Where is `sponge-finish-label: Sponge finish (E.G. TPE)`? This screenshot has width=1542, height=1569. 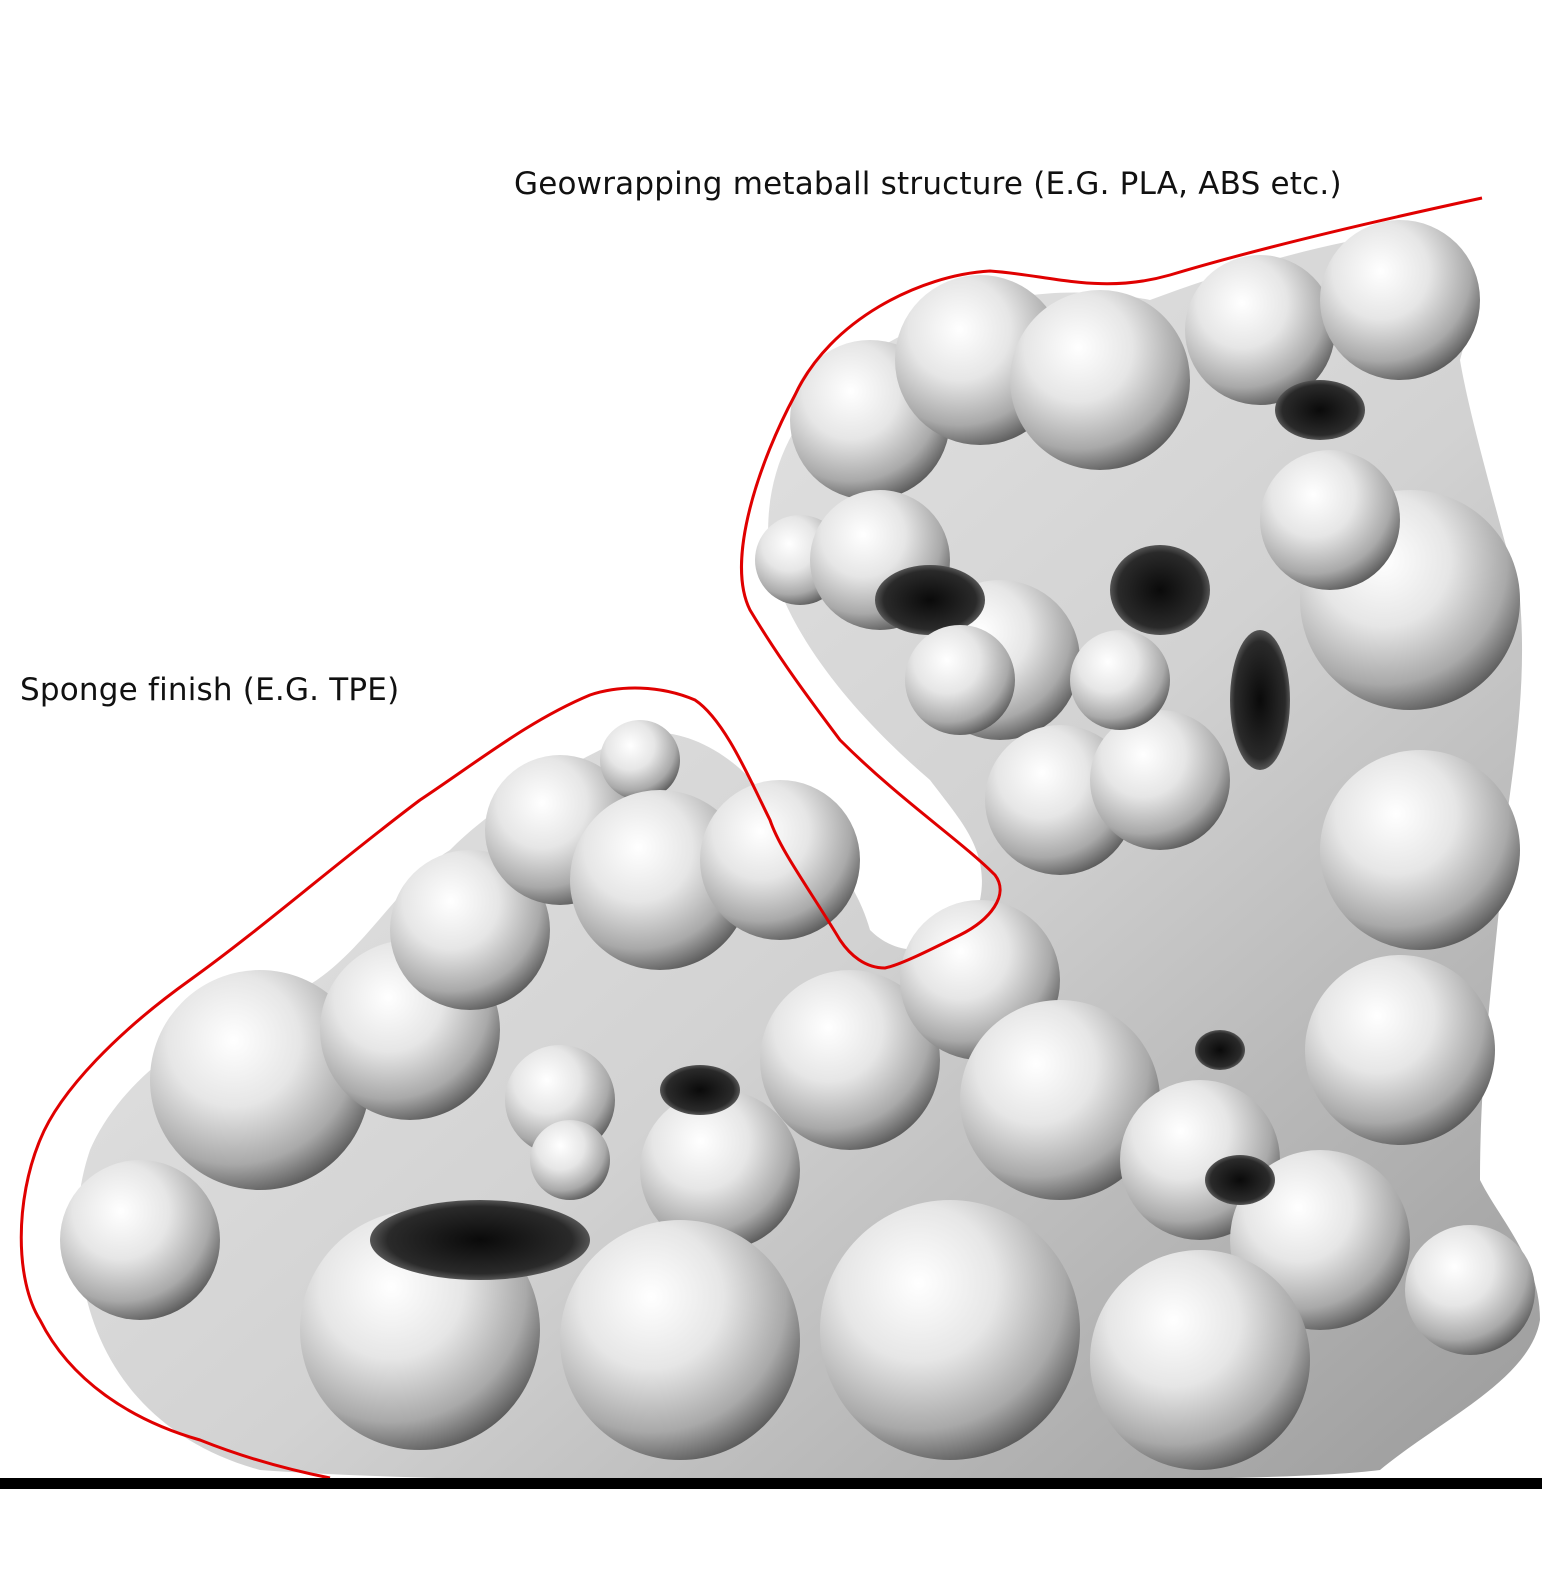
sponge-finish-label: Sponge finish (E.G. TPE) is located at coordinates (210, 690).